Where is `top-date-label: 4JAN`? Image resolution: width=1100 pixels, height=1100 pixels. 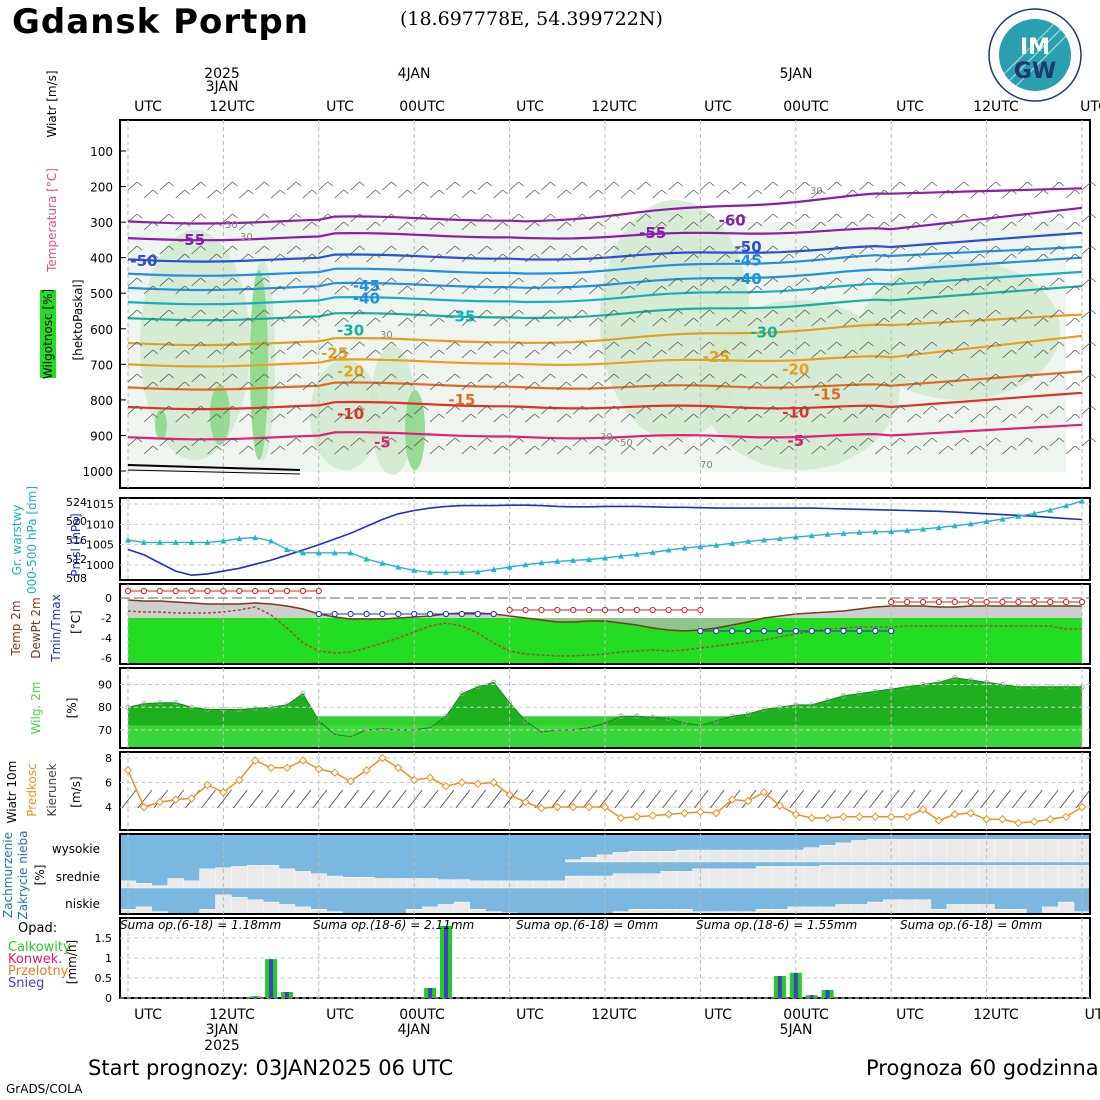 top-date-label: 4JAN is located at coordinates (414, 74).